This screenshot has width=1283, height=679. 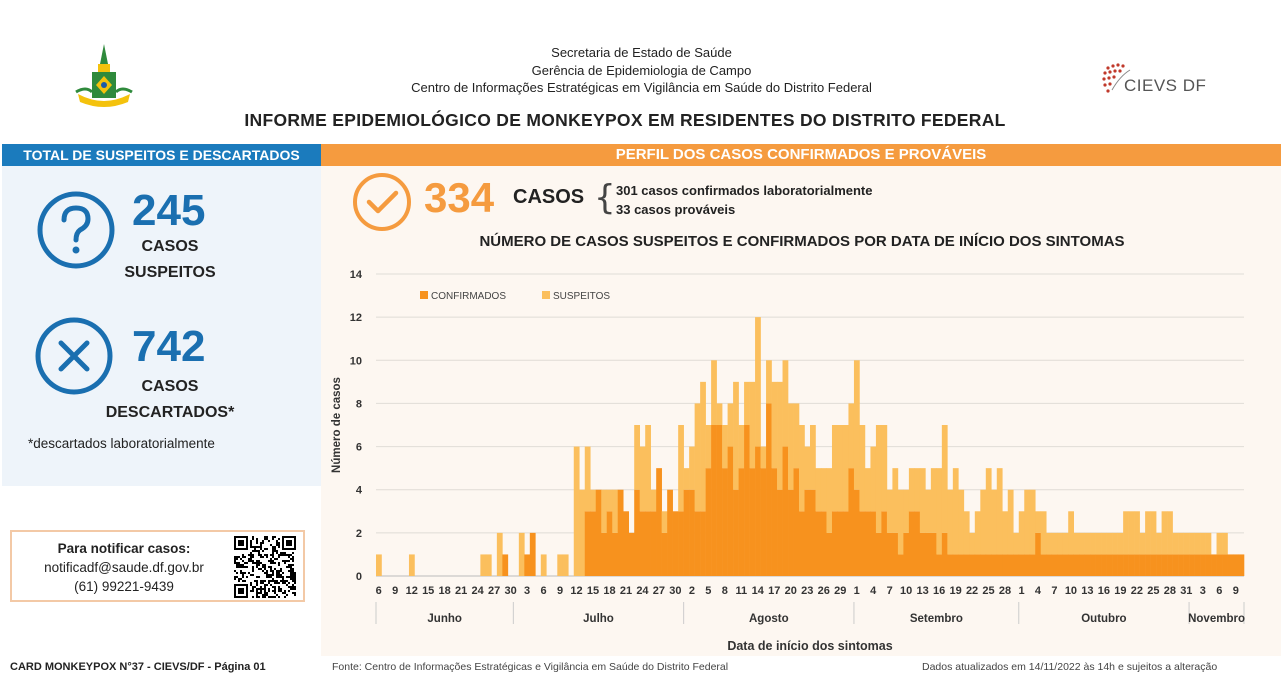 What do you see at coordinates (124, 586) in the screenshot?
I see `notify-phone: (61) 99221-9439` at bounding box center [124, 586].